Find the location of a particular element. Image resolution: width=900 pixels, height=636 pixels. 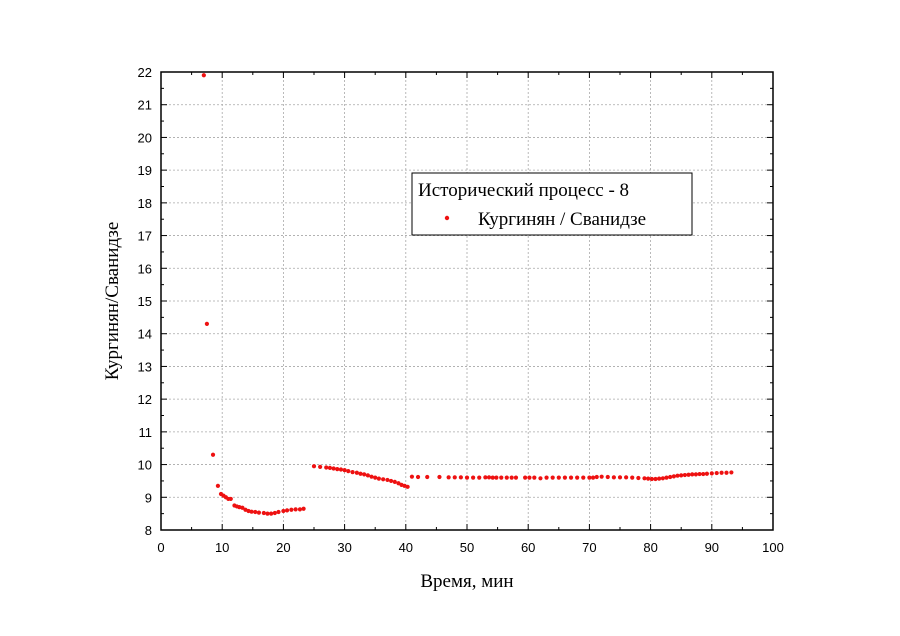

x-tick-label: 70 is located at coordinates (589, 547).